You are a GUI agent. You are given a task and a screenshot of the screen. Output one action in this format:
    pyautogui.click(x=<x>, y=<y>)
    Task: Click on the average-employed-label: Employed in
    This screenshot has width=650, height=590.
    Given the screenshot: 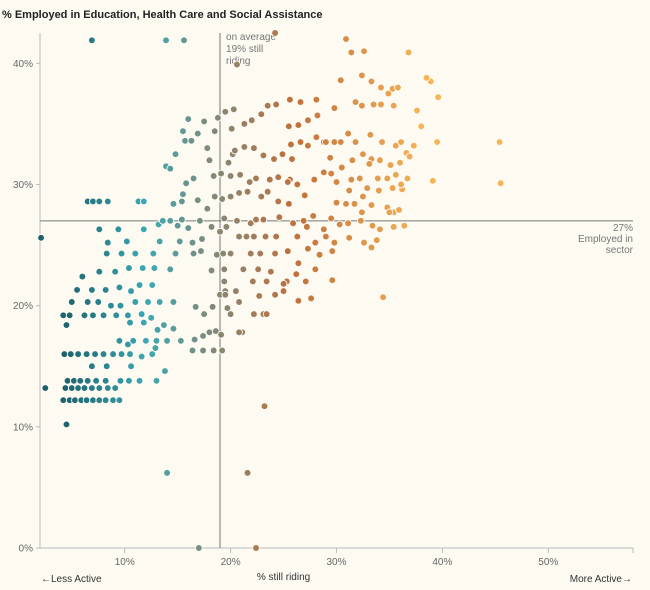 What is the action you would take?
    pyautogui.click(x=605, y=239)
    